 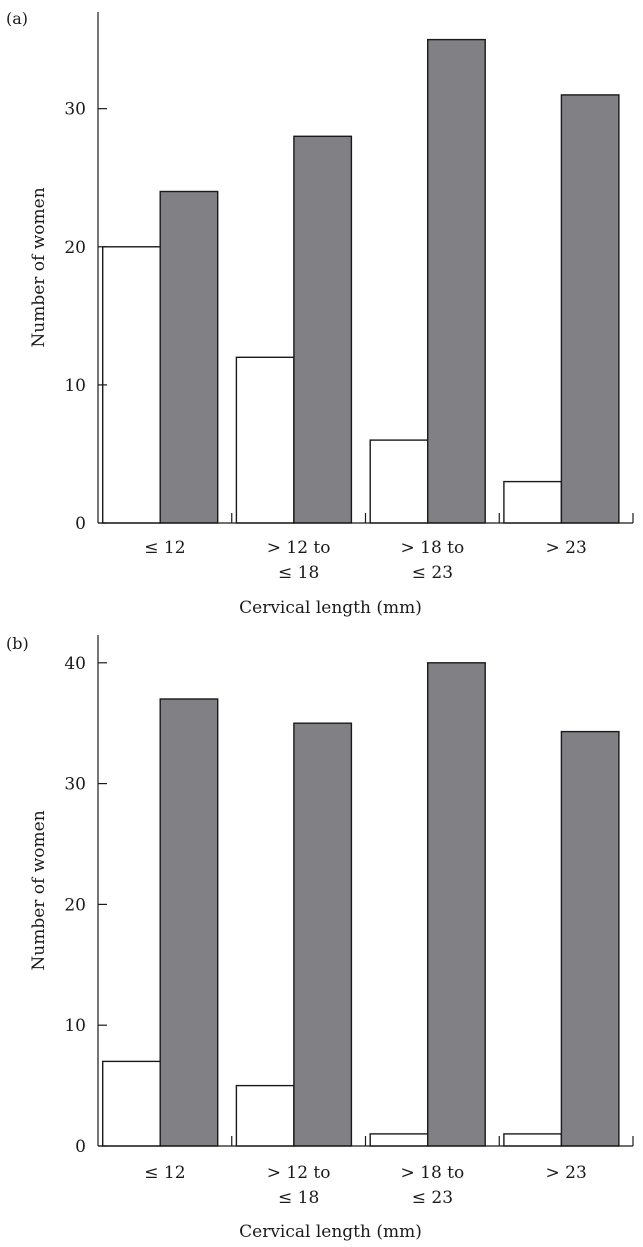 I want to click on chart-a-category-label-2-line2: ≤ 18, so click(x=298, y=573).